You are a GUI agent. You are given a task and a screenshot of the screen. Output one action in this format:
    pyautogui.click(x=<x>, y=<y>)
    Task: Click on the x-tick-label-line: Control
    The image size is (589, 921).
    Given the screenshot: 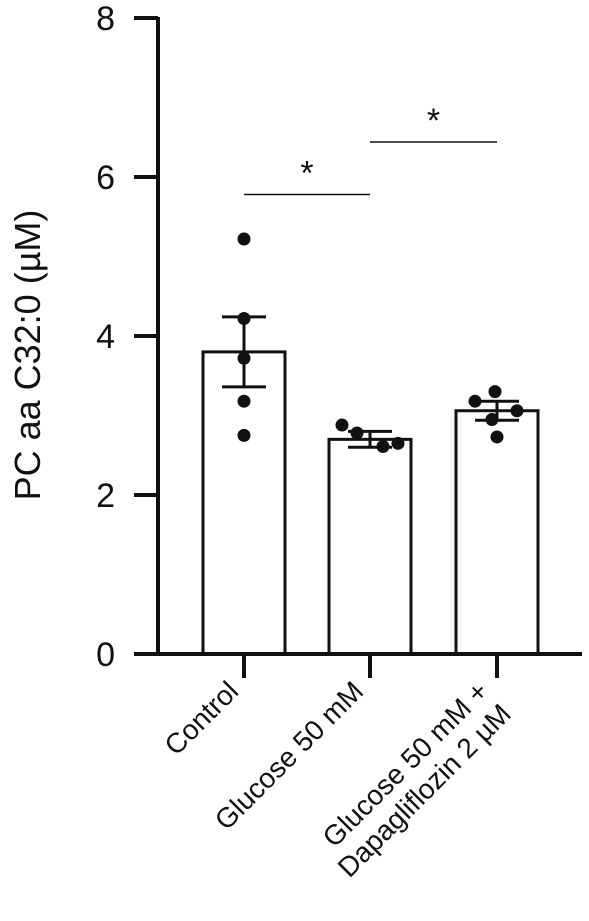 What is the action you would take?
    pyautogui.click(x=201, y=718)
    